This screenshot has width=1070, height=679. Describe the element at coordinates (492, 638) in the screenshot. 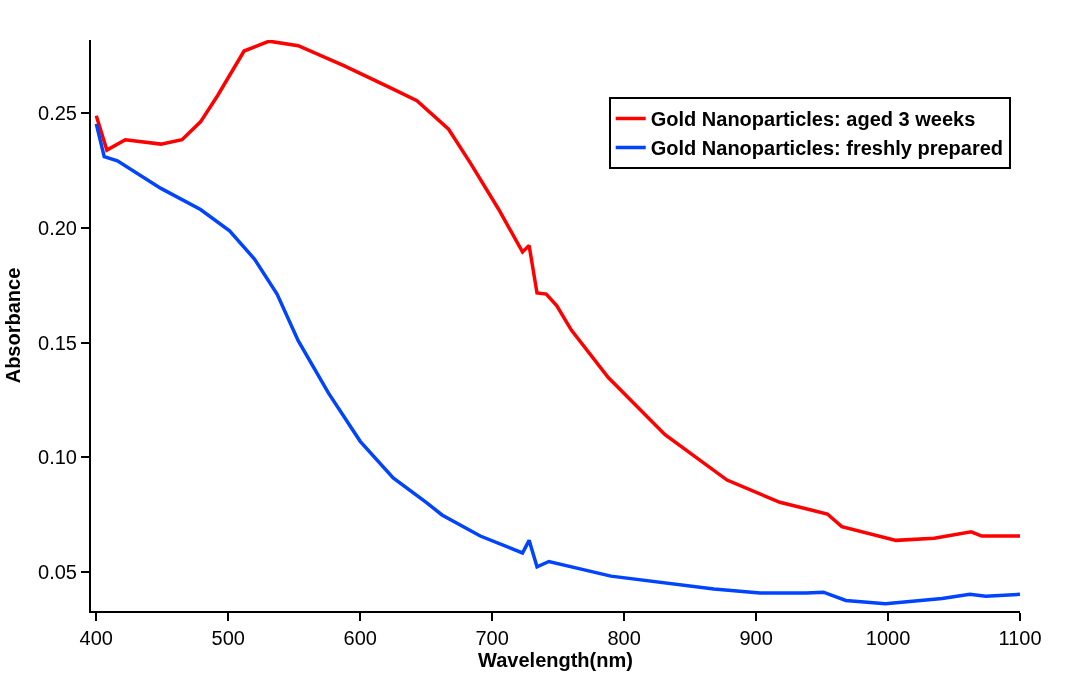

I see `x-tick-label: 700` at that location.